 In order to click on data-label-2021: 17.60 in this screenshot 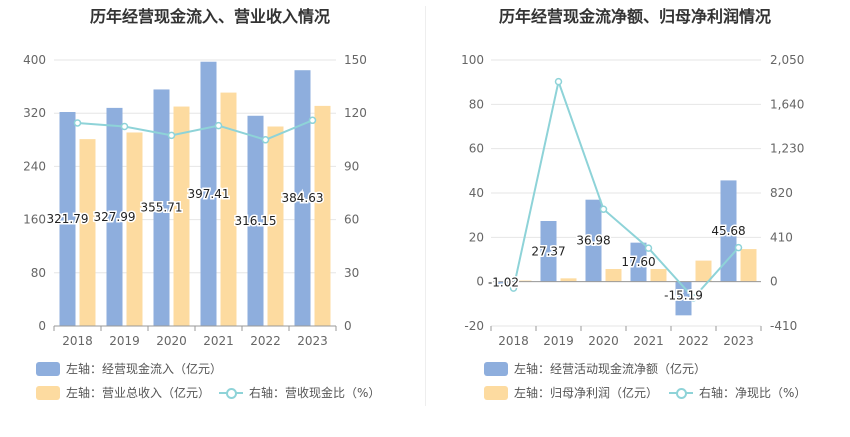, I will do `click(638, 262)`.